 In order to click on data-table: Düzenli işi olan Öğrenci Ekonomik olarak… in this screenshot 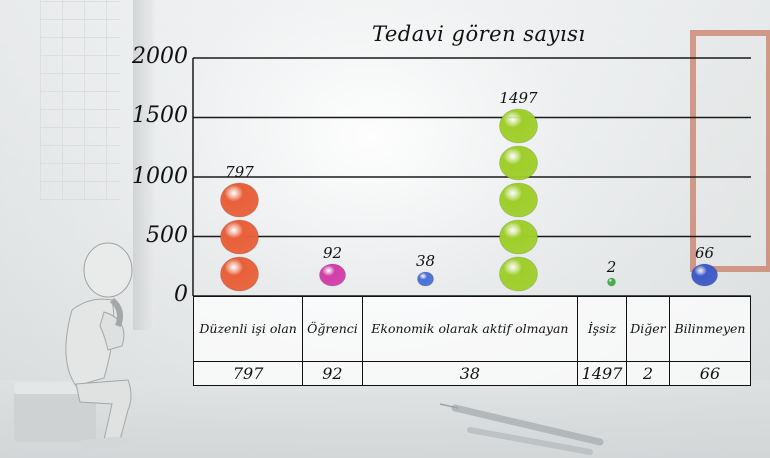, I will do `click(472, 341)`.